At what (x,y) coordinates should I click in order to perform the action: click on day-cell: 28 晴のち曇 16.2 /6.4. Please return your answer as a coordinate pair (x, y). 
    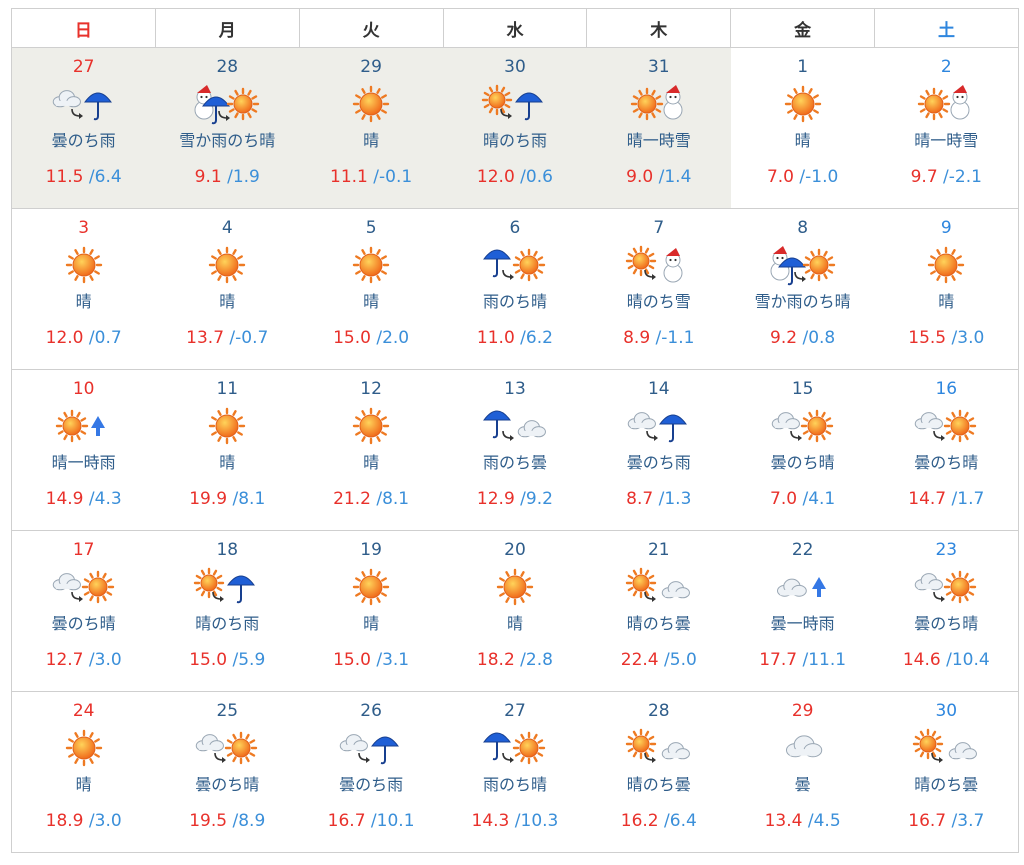
    Looking at the image, I should click on (658, 772).